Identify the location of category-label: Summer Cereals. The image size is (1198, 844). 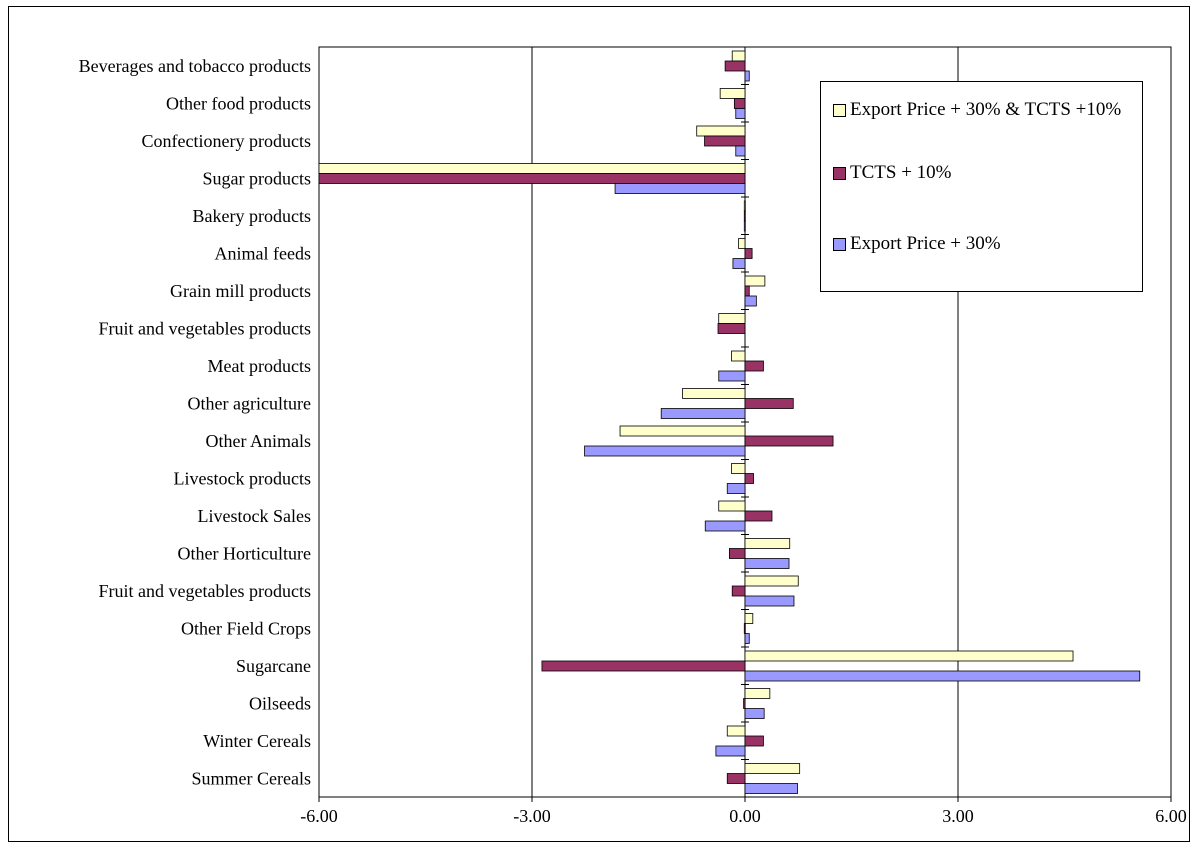
(251, 778).